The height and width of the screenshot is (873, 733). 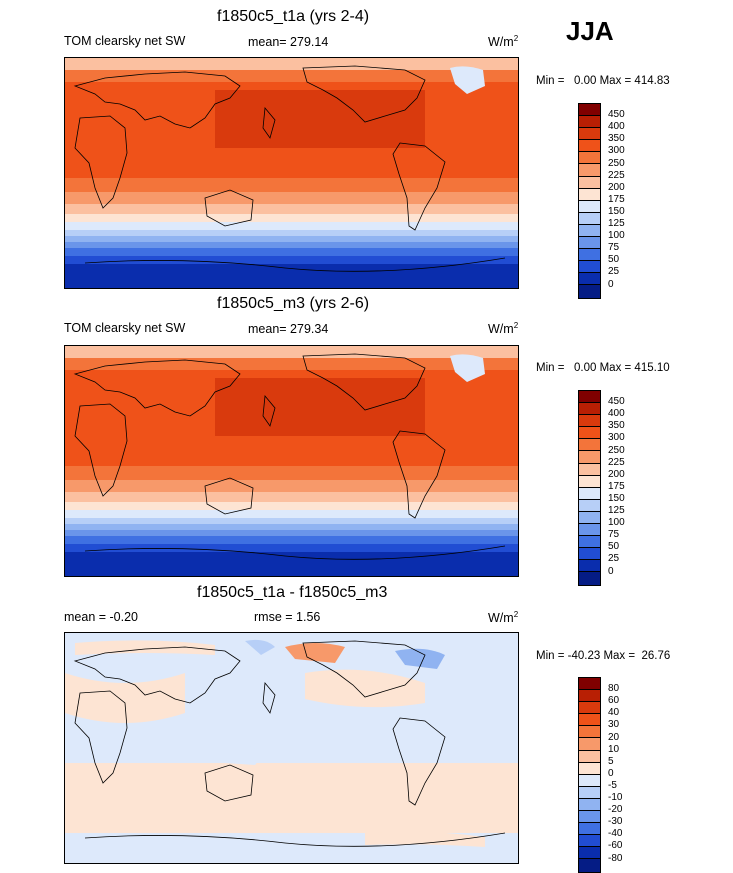 I want to click on colorbar-tick-label: 5, so click(x=611, y=761).